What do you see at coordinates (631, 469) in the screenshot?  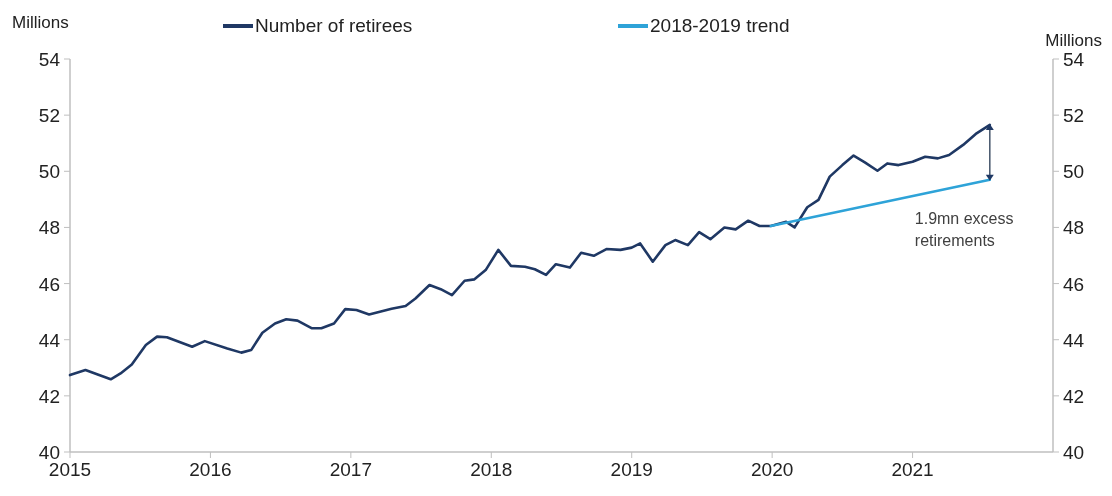 I see `x-tick-label: 2019` at bounding box center [631, 469].